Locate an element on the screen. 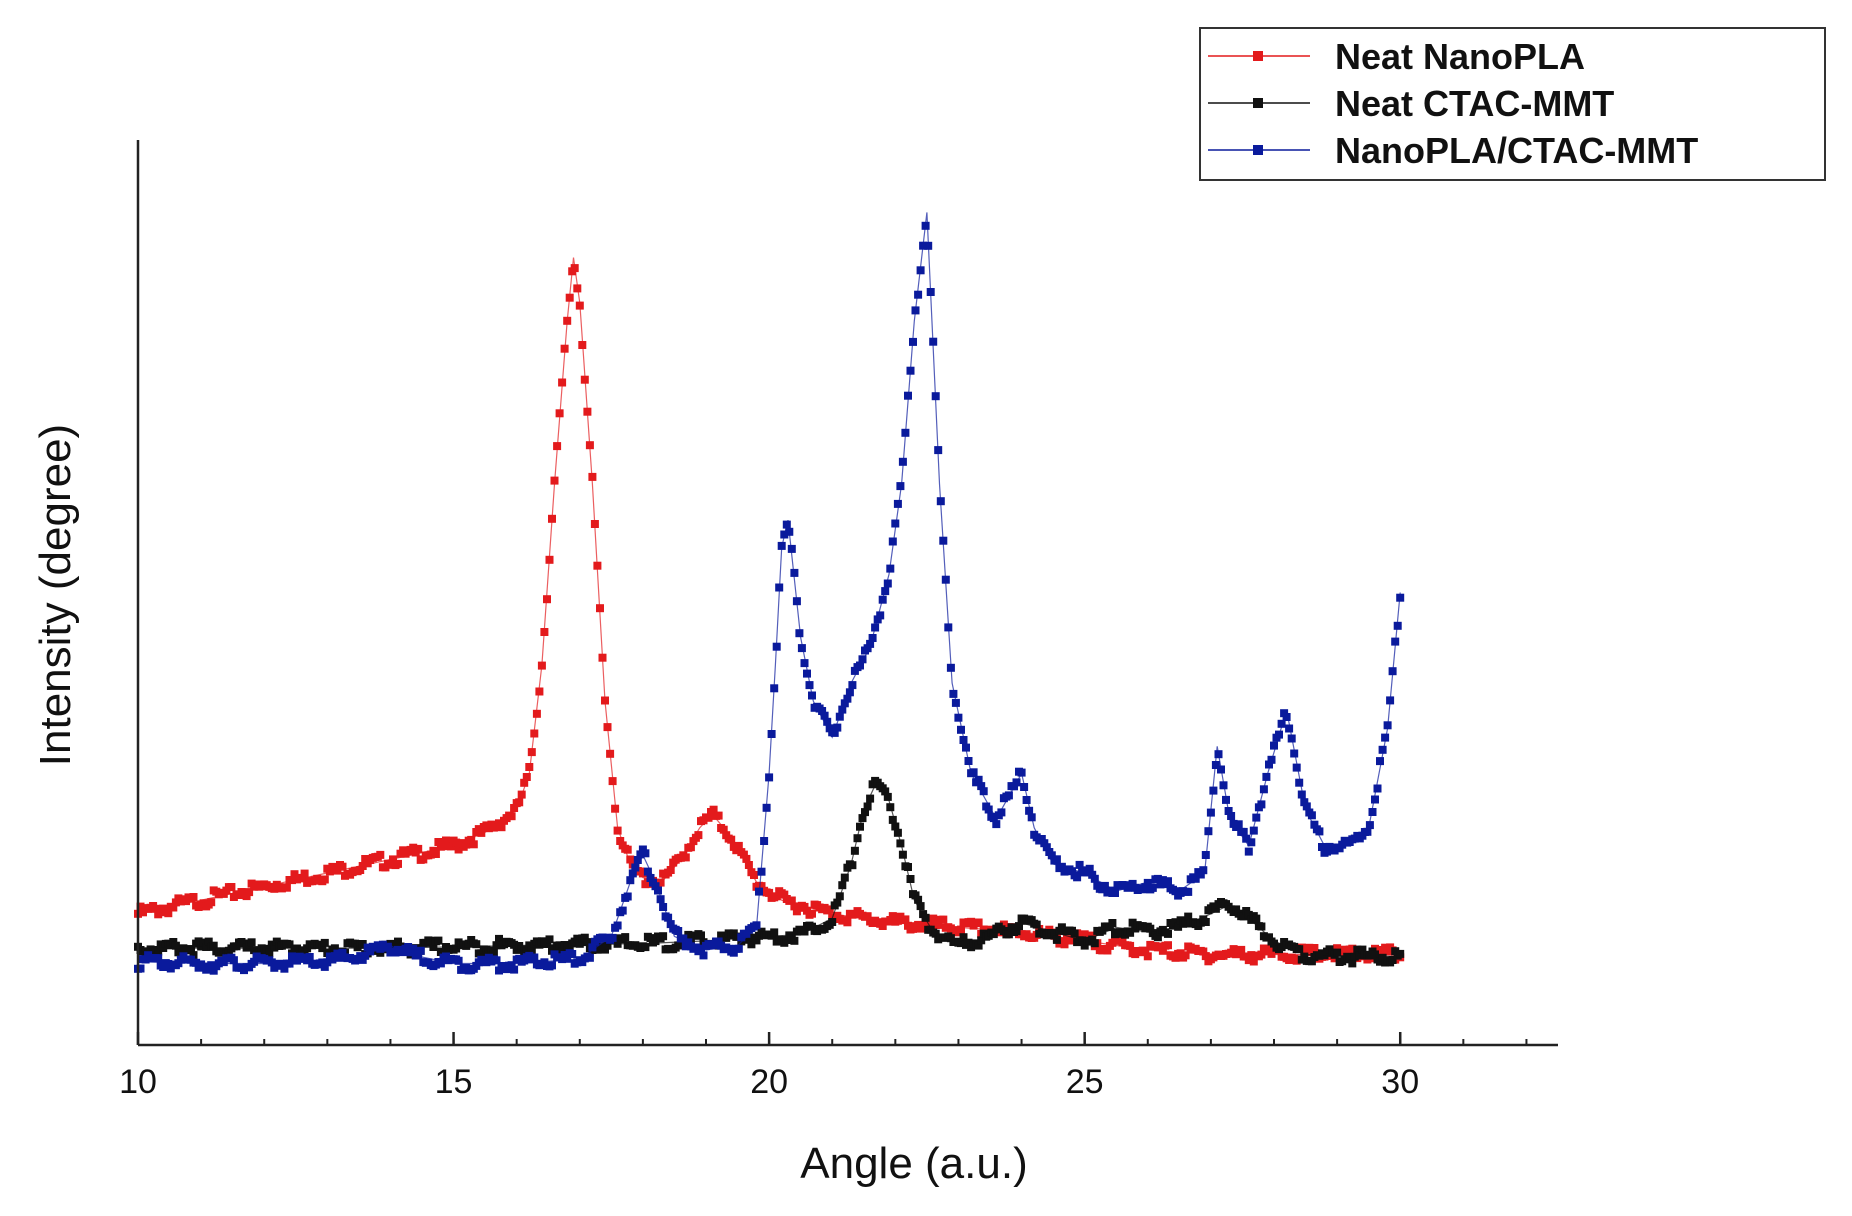 Image resolution: width=1852 pixels, height=1216 pixels. x-tick-label: 15 is located at coordinates (454, 1082).